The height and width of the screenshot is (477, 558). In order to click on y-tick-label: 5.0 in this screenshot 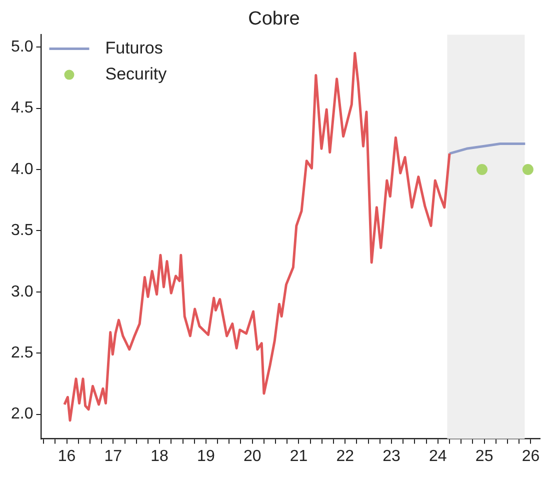, I will do `click(22, 47)`.